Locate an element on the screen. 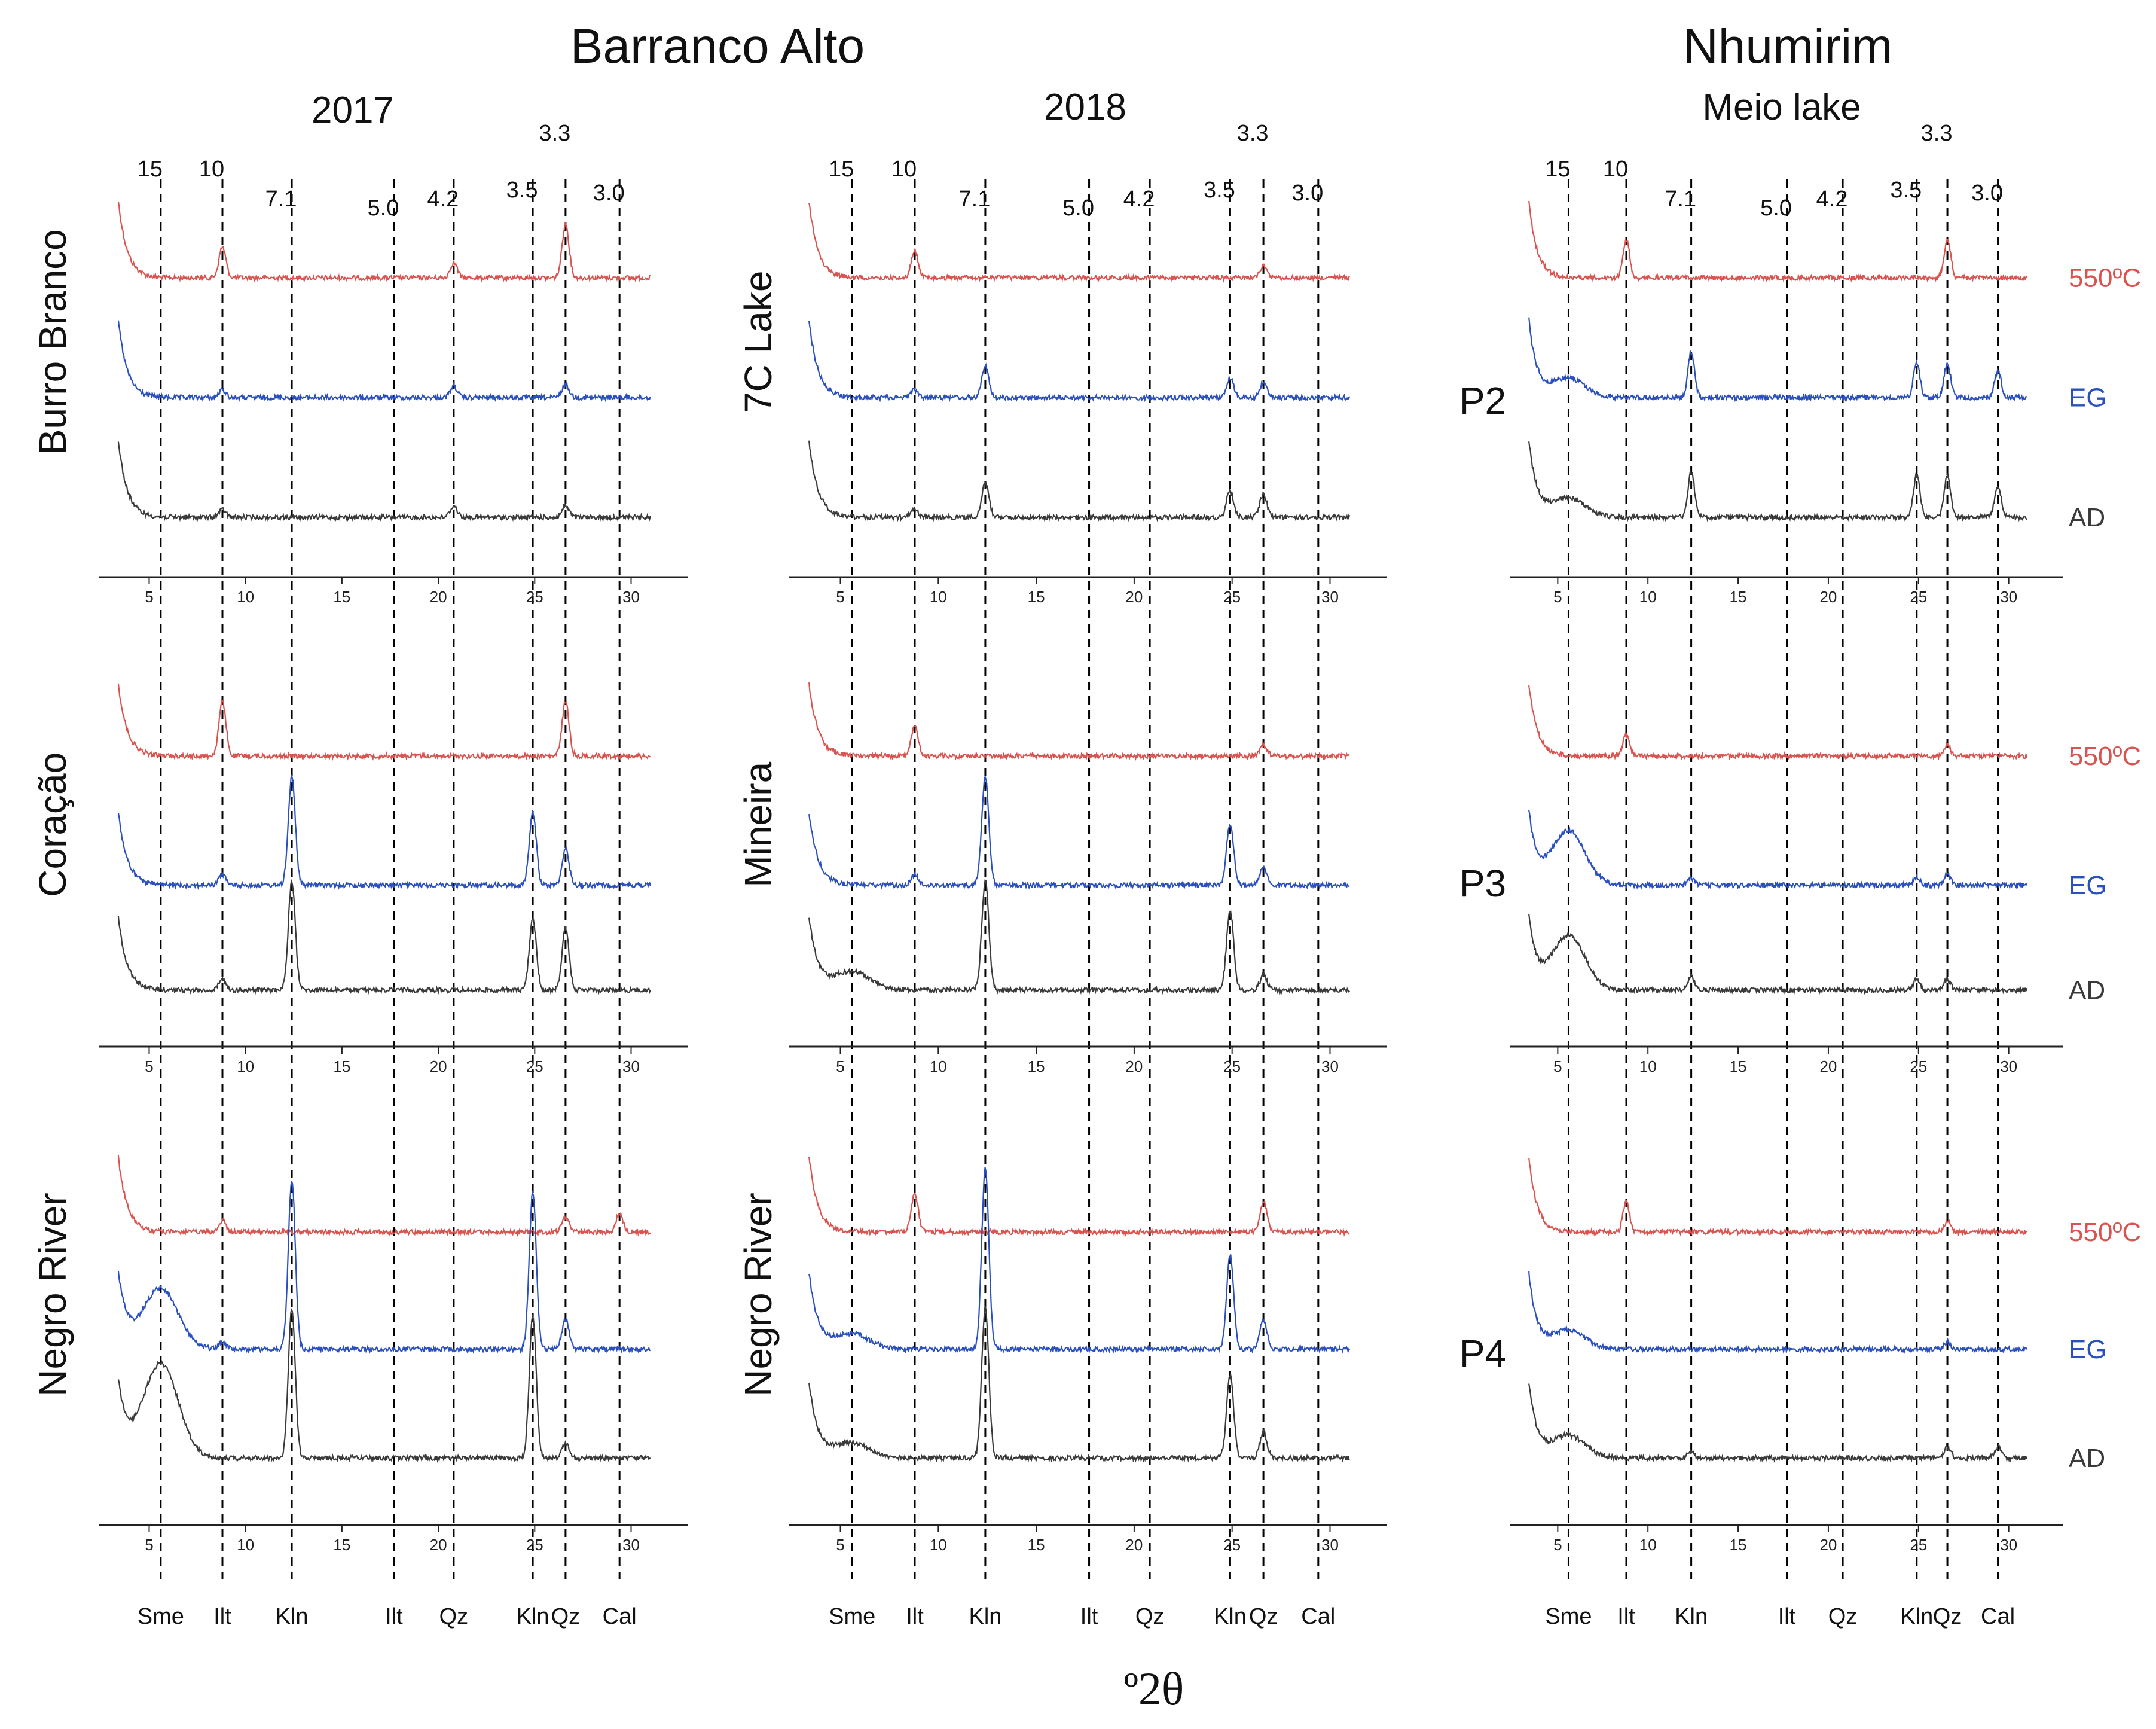 The width and height of the screenshot is (2156, 1729). meio-lake-title: Meio lake is located at coordinates (1782, 107).